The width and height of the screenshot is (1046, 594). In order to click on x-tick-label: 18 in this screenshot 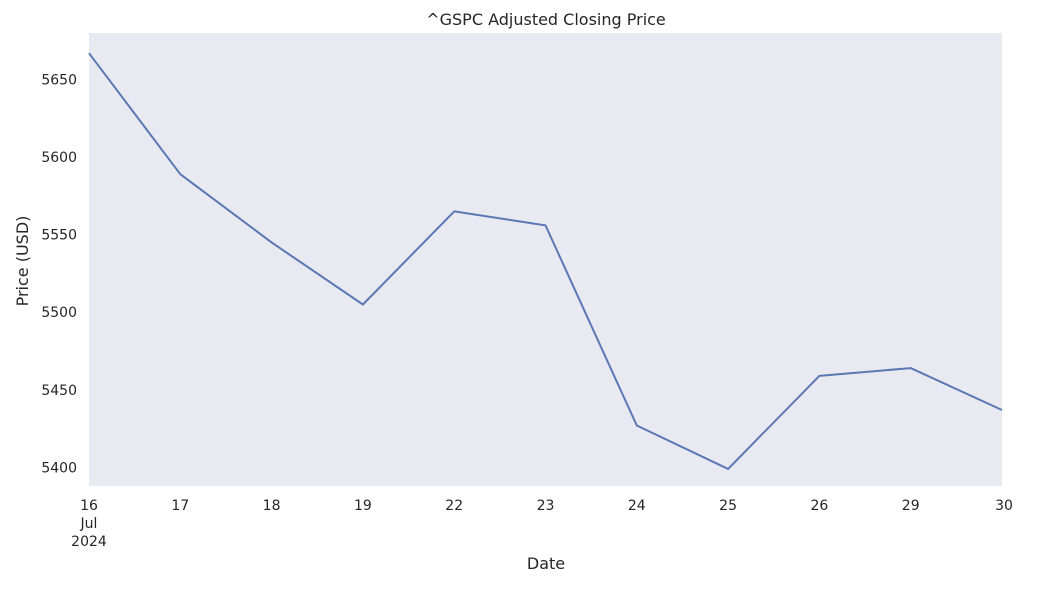, I will do `click(272, 506)`.